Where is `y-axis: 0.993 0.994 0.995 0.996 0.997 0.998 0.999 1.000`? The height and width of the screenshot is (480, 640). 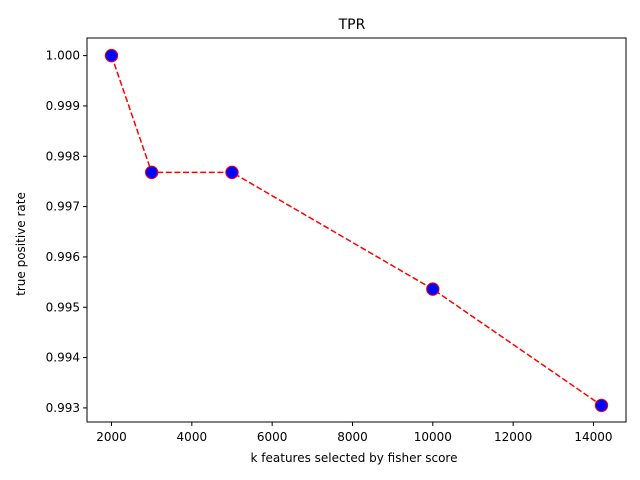 y-axis: 0.993 0.994 0.995 0.996 0.997 0.998 0.999 1.000 is located at coordinates (66, 232).